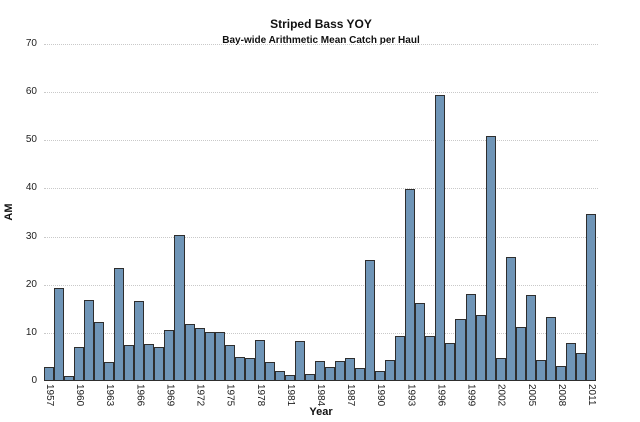  I want to click on bar-1992, so click(400, 358).